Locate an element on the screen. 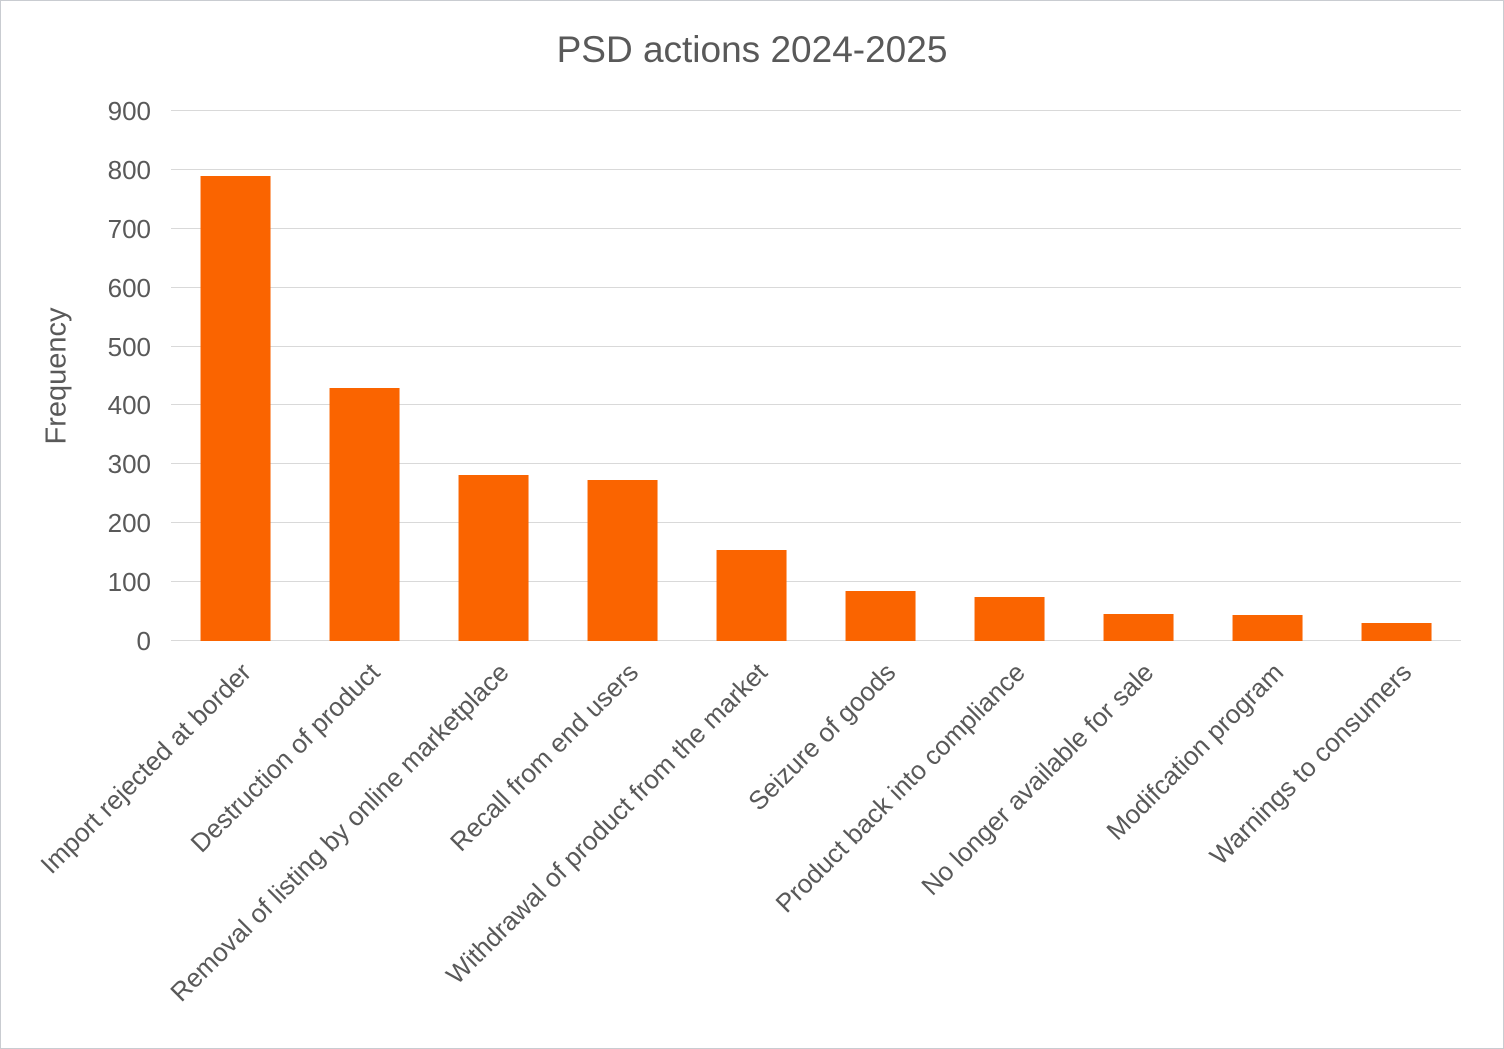  y-tick-label: 400 is located at coordinates (129, 405).